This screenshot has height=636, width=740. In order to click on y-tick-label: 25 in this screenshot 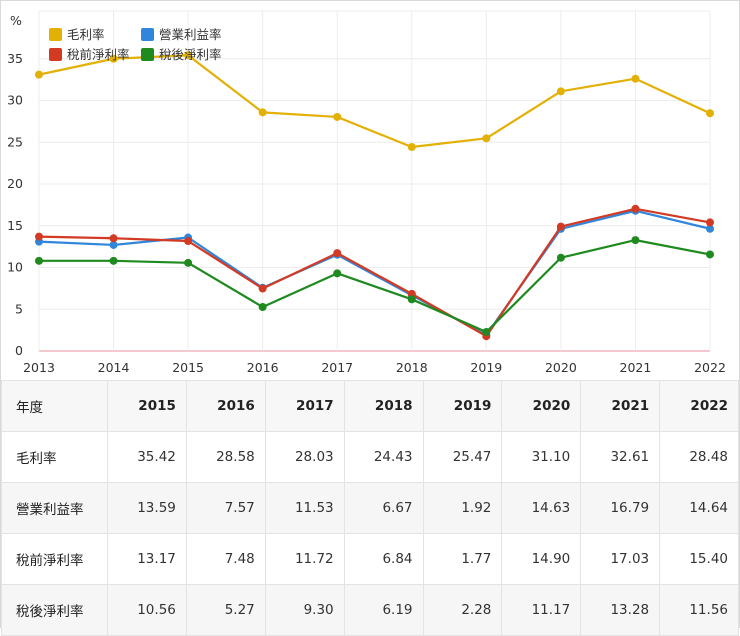, I will do `click(15, 141)`.